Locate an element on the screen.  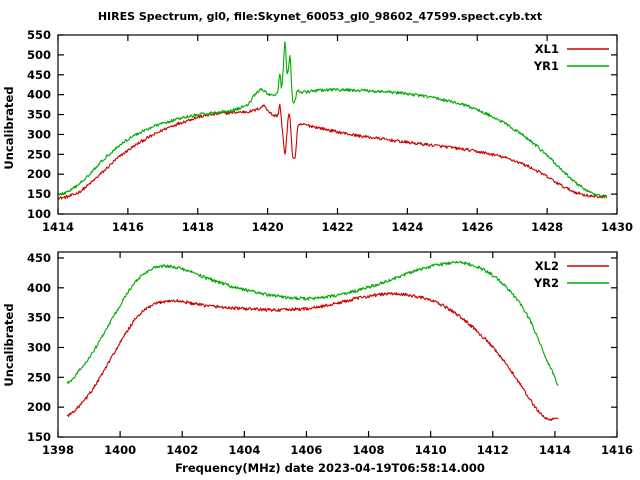
y-tick-label: 500 is located at coordinates (39, 55).